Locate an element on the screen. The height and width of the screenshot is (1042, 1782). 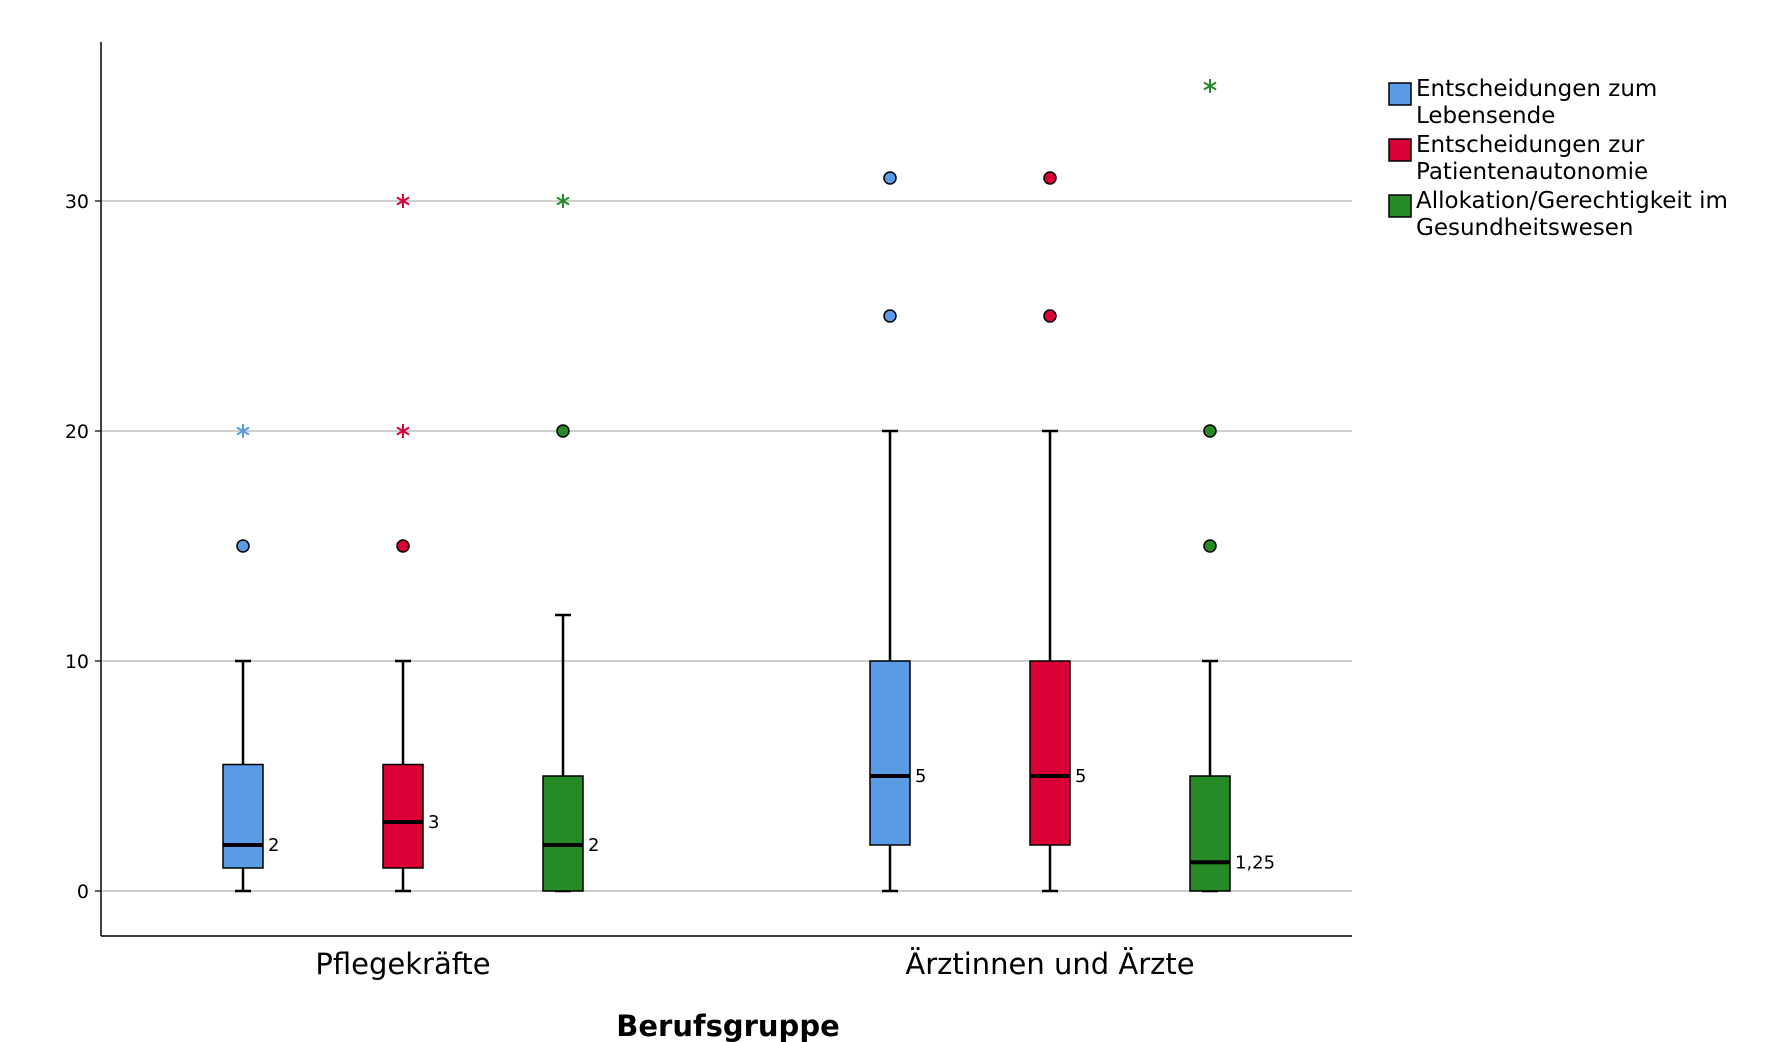
box-0-0: 2 is located at coordinates (250, 658).